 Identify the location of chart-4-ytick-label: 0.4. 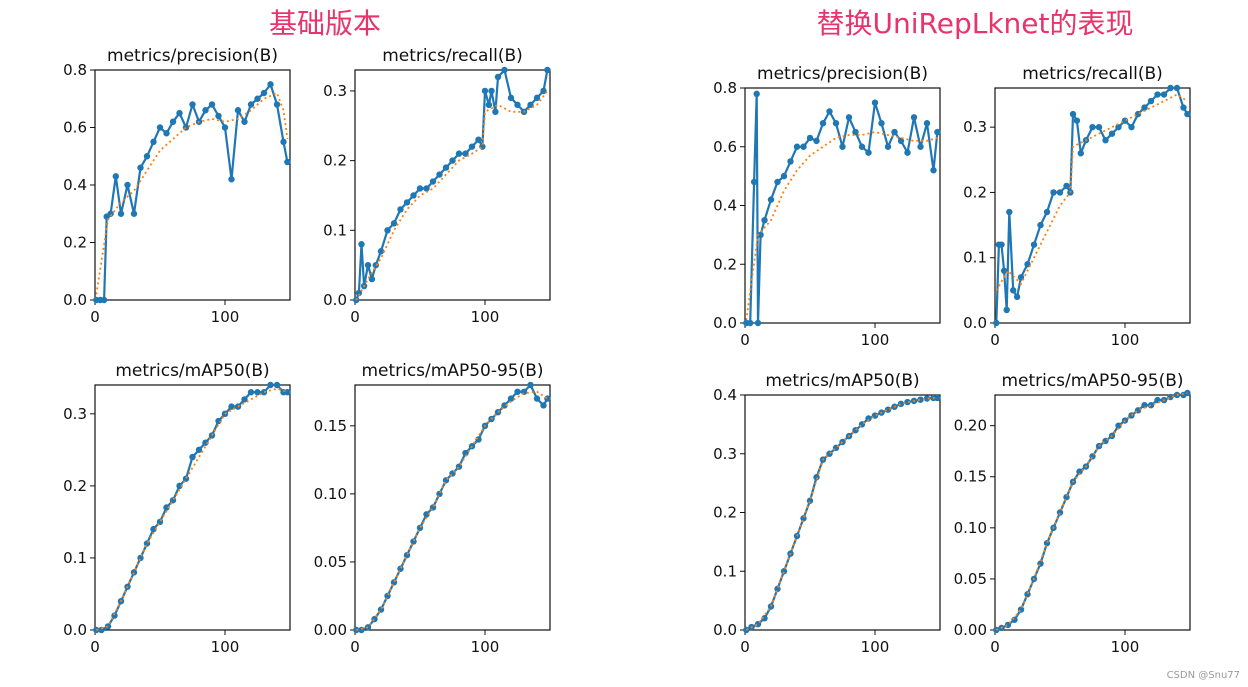
(725, 206).